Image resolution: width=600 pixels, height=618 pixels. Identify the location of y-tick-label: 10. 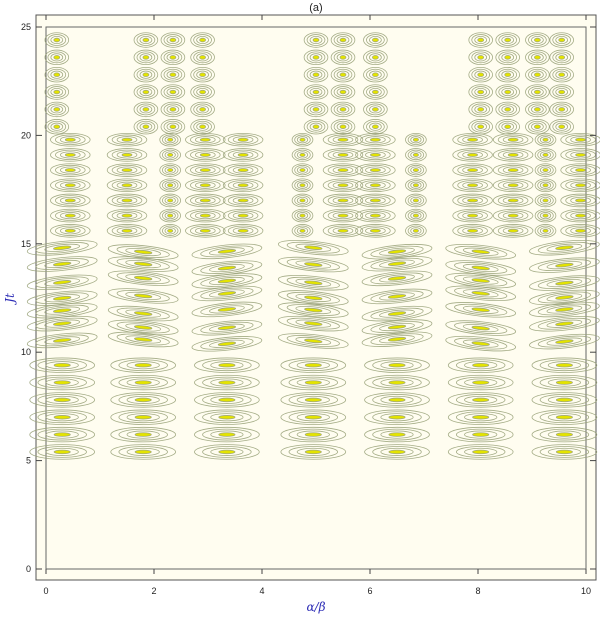
(26, 352).